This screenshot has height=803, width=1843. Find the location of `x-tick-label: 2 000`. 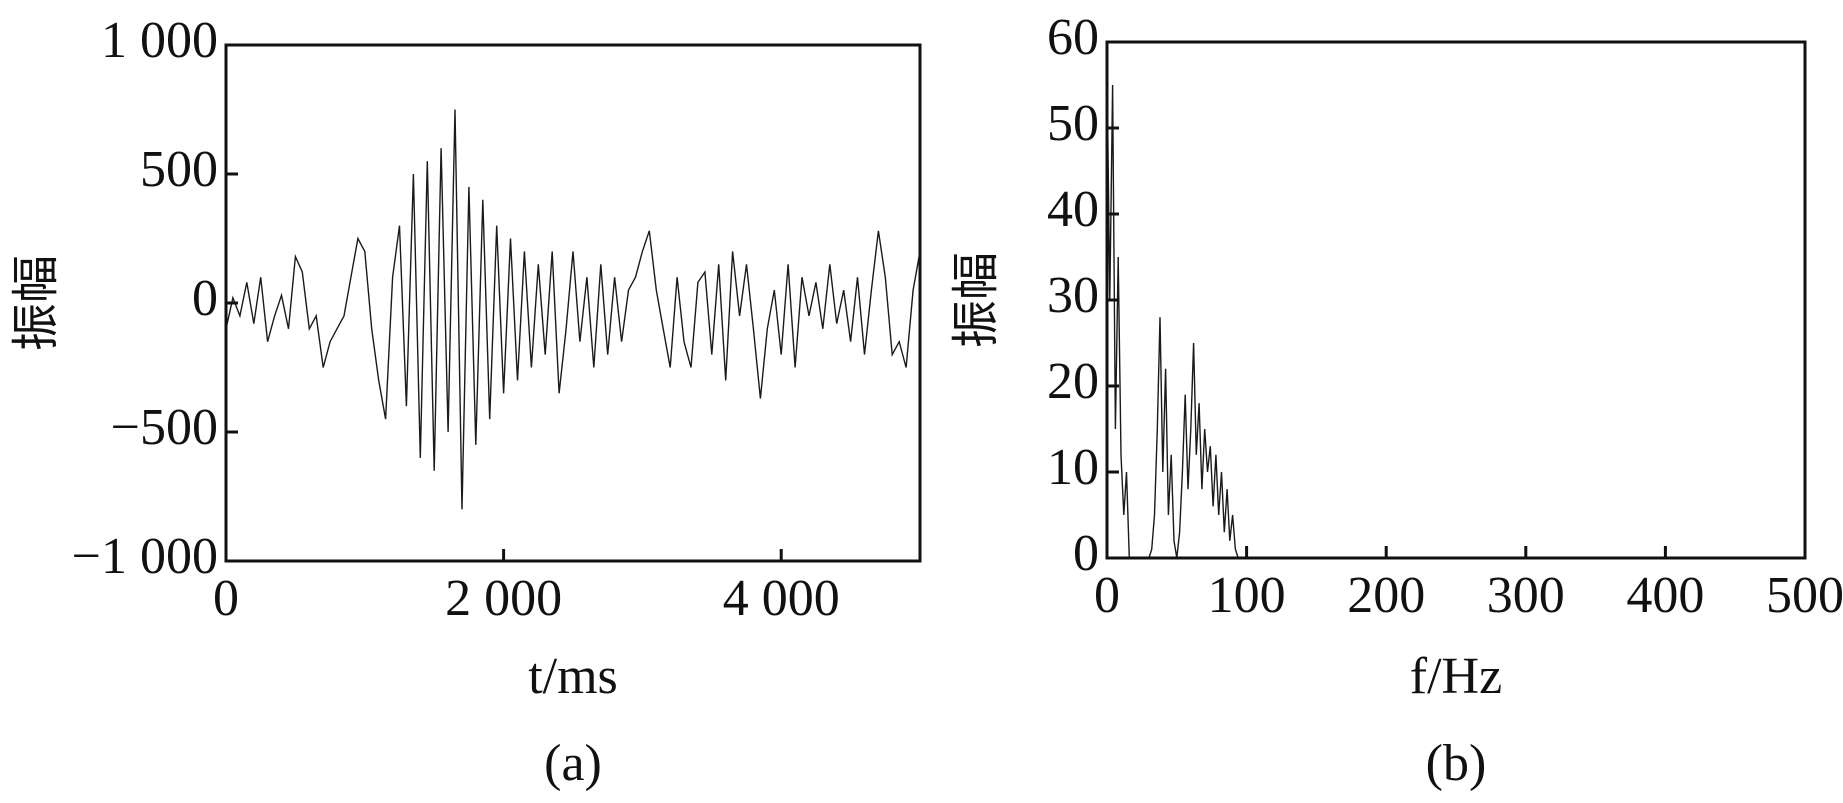

x-tick-label: 2 000 is located at coordinates (503, 598).